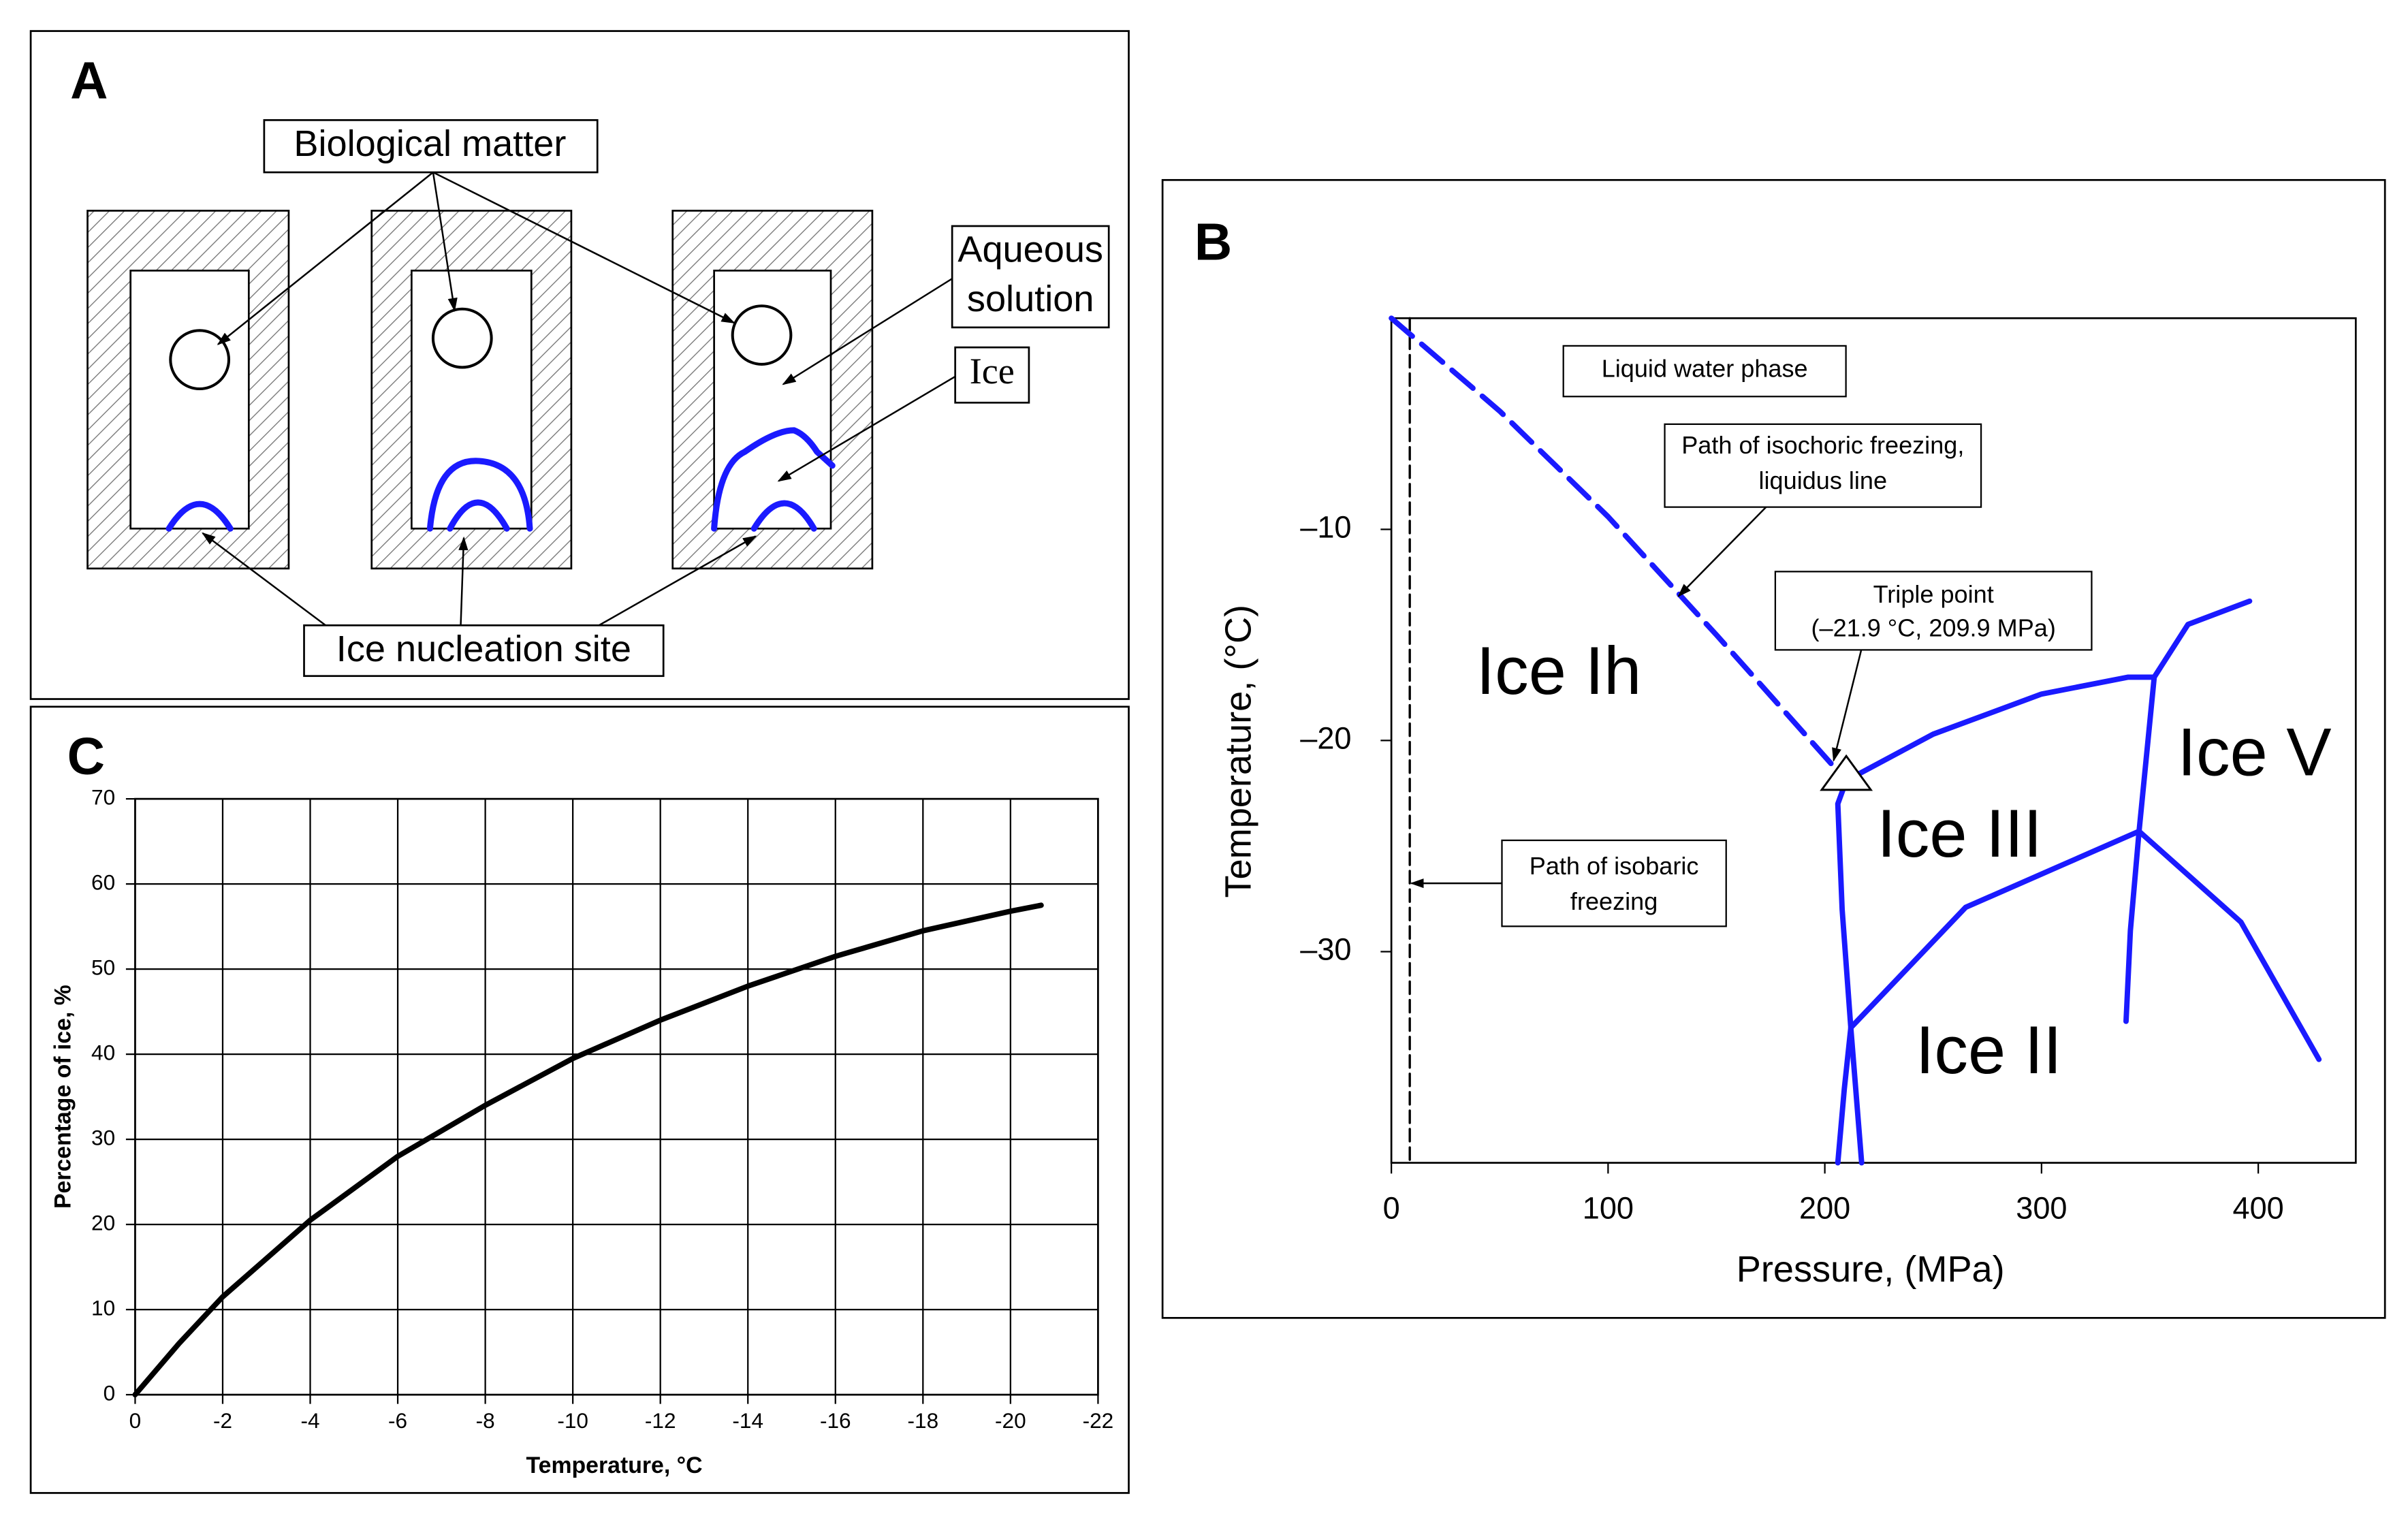 This screenshot has height=1524, width=2408. I want to click on y-tick-label: 50, so click(103, 967).